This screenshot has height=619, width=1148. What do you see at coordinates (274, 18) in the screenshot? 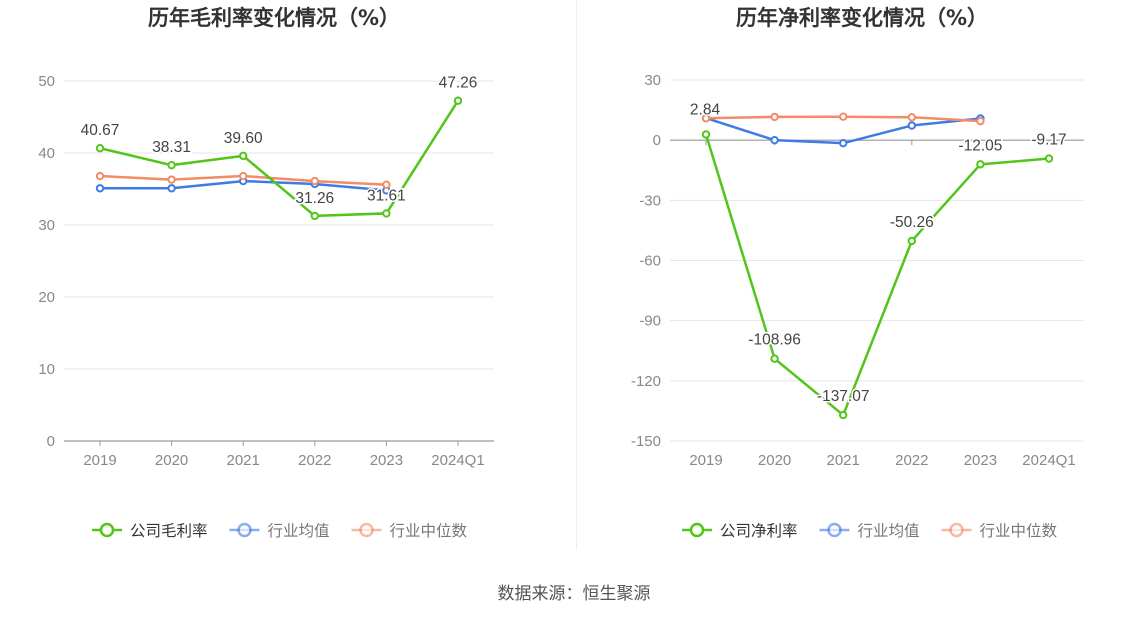
I see `chart-title: 历年毛利率变化情况（%）` at bounding box center [274, 18].